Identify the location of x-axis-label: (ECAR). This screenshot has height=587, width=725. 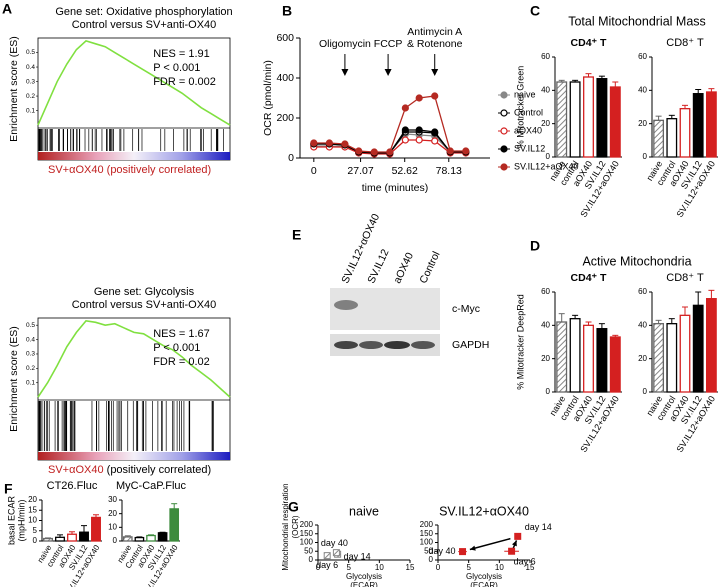
(364, 584).